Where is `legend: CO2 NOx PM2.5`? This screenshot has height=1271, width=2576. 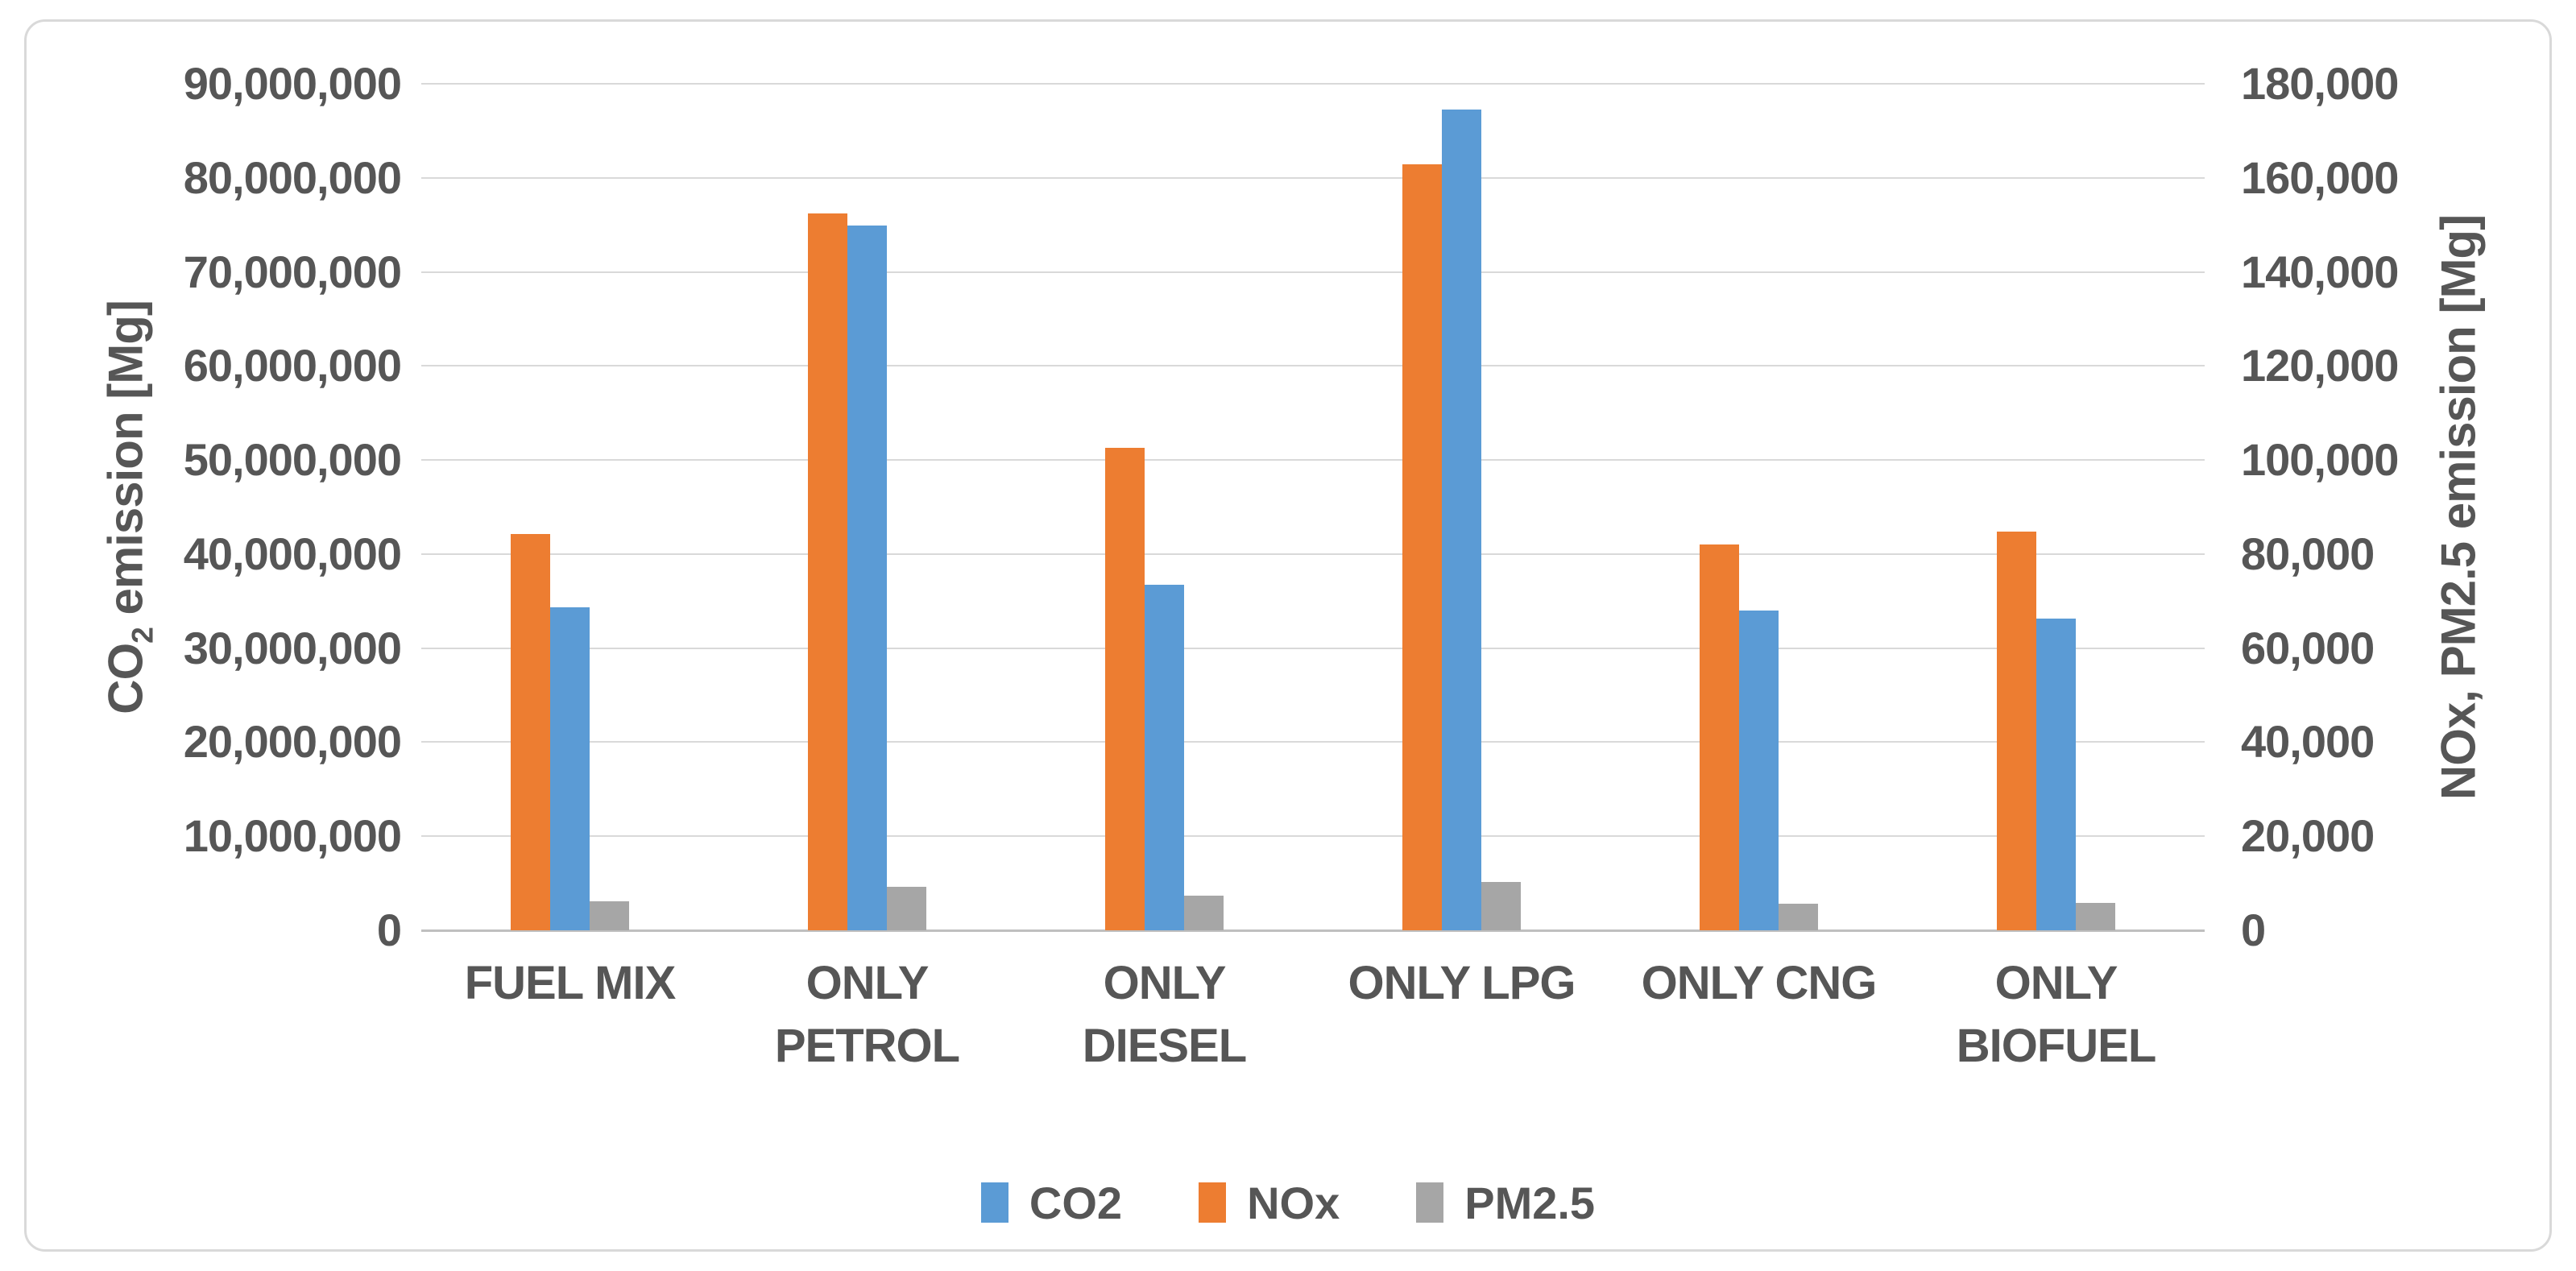
legend: CO2 NOx PM2.5 is located at coordinates (1288, 1202).